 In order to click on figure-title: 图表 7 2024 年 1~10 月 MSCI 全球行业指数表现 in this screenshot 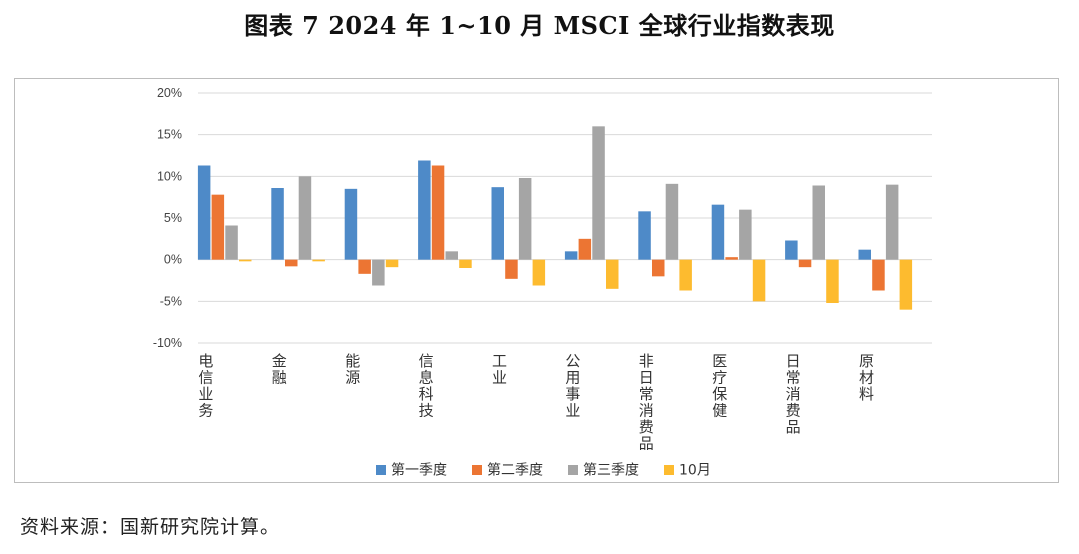, I will do `click(539, 25)`.